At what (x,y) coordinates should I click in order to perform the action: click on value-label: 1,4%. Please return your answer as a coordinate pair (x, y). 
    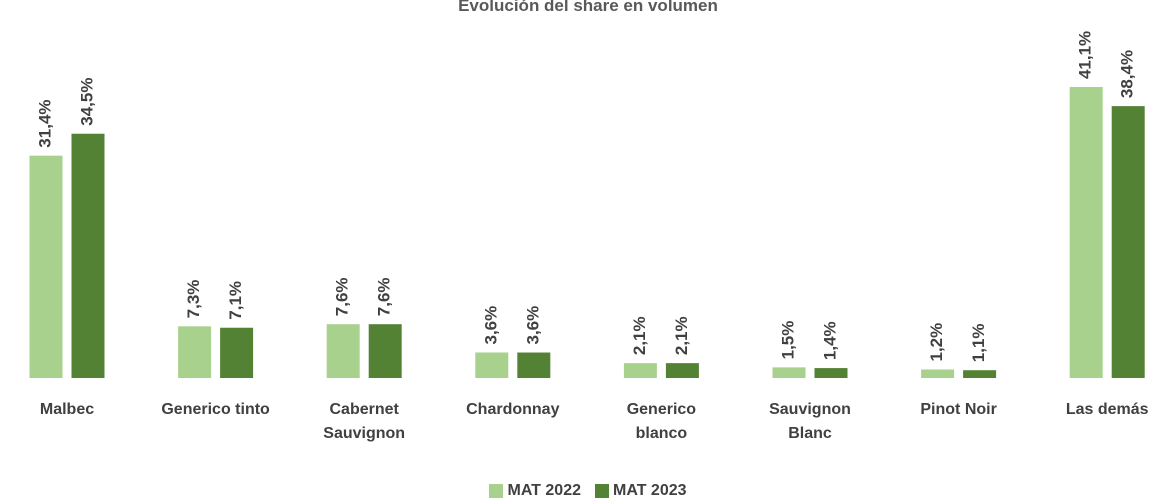
    Looking at the image, I should click on (829, 340).